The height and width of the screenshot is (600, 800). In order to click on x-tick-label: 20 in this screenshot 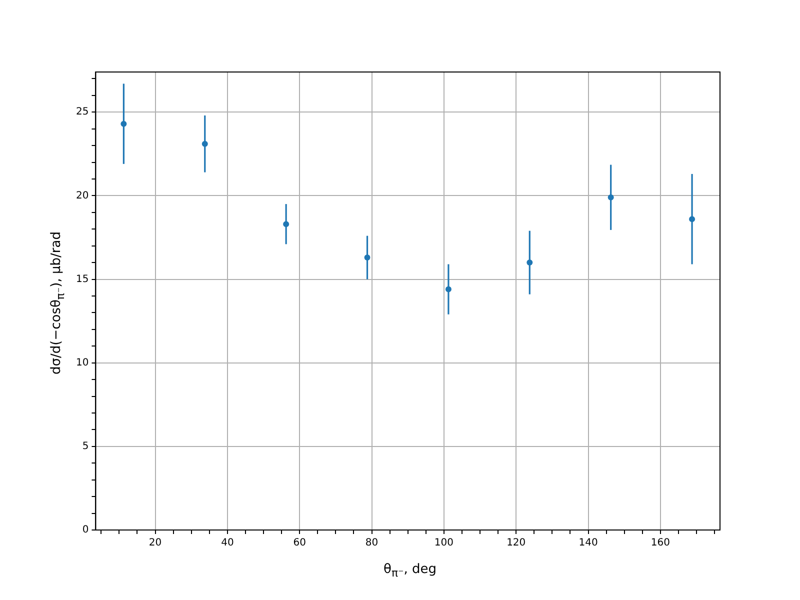, I will do `click(155, 543)`.